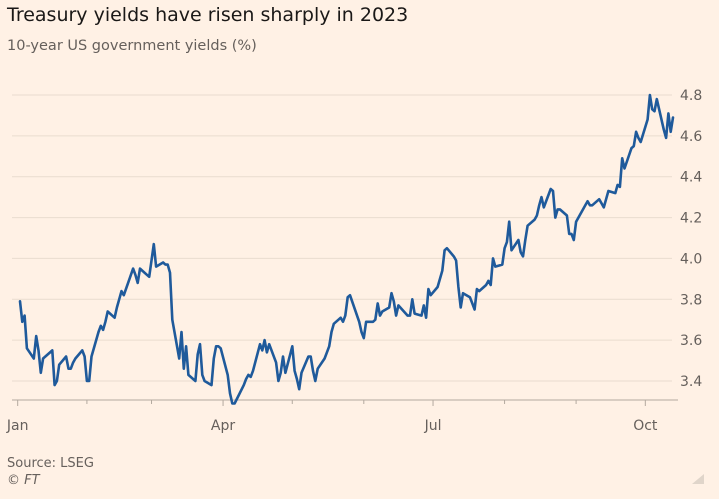  Describe the element at coordinates (645, 426) in the screenshot. I see `x-tick-label: Oct` at that location.